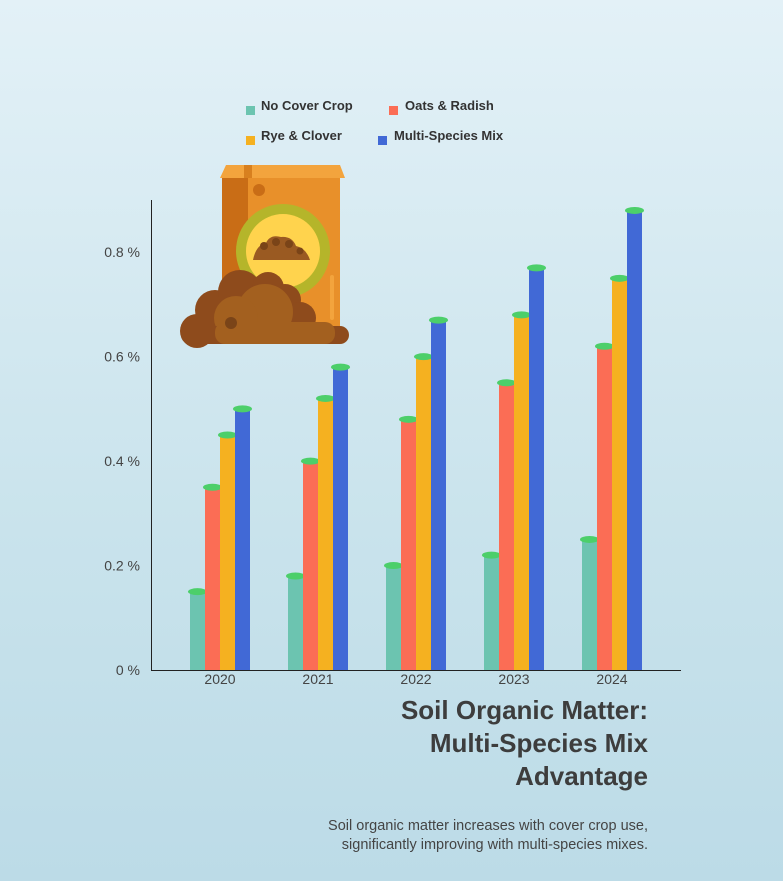 The height and width of the screenshot is (881, 783). I want to click on soil-bag-icon, so click(264, 256).